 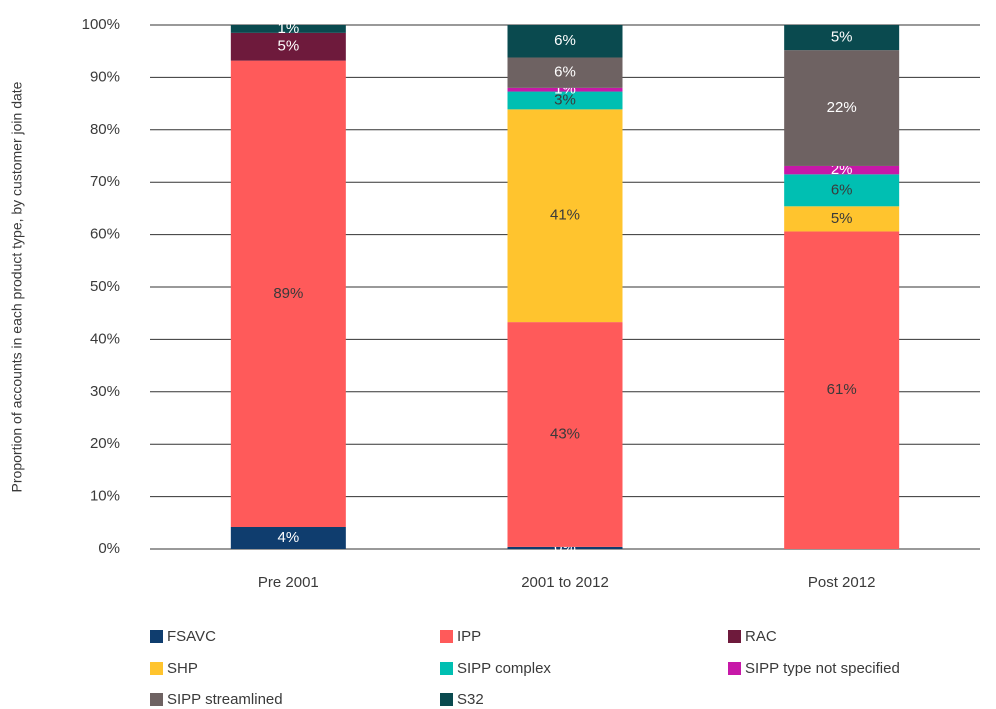 I want to click on y-tick-label: 80%, so click(x=105, y=129).